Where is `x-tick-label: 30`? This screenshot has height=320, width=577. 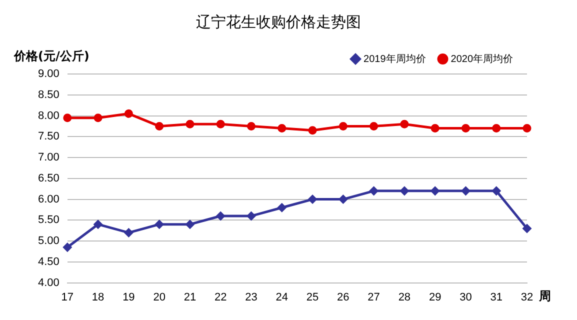 x-tick-label: 30 is located at coordinates (466, 297).